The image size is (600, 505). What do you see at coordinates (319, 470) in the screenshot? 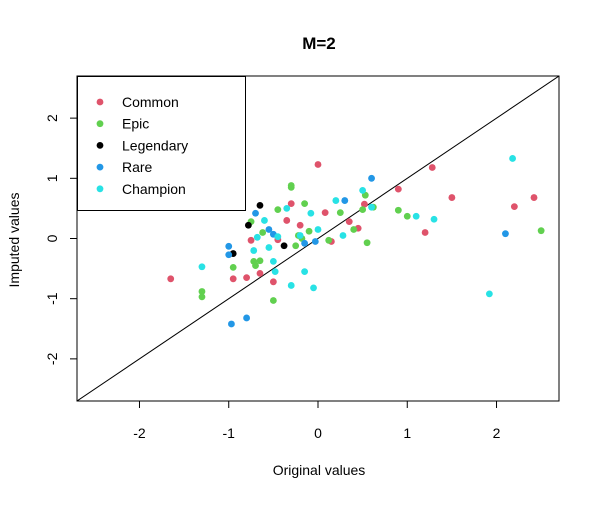
I see `x-axis-label: Original values` at bounding box center [319, 470].